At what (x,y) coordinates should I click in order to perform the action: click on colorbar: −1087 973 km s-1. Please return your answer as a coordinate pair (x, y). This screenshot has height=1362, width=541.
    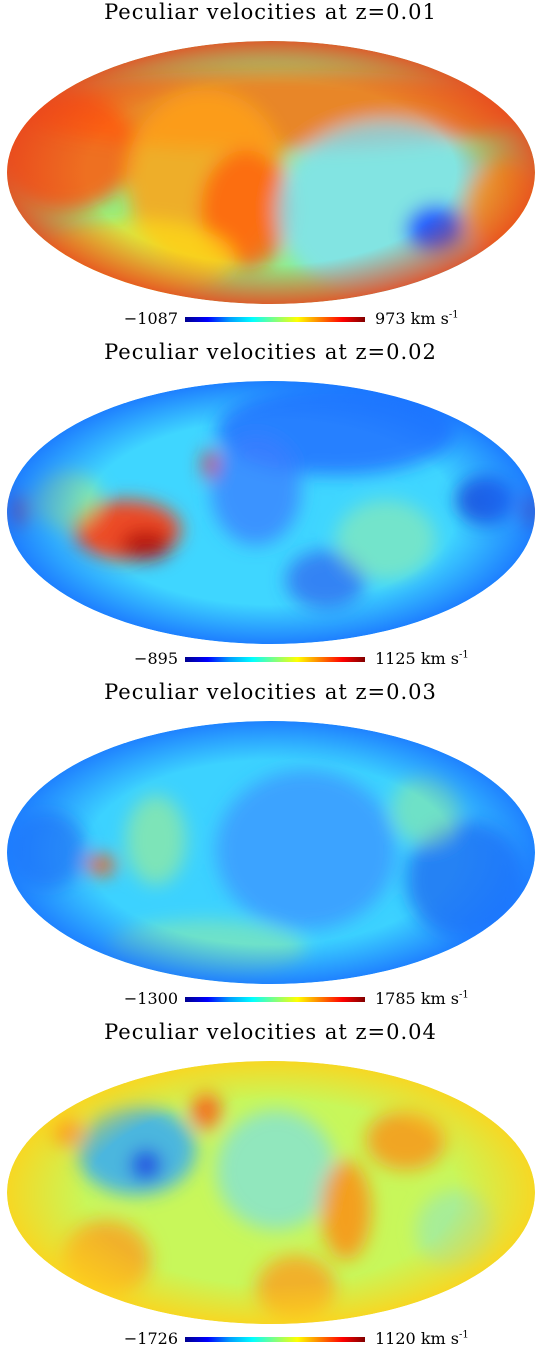
    Looking at the image, I should click on (270, 319).